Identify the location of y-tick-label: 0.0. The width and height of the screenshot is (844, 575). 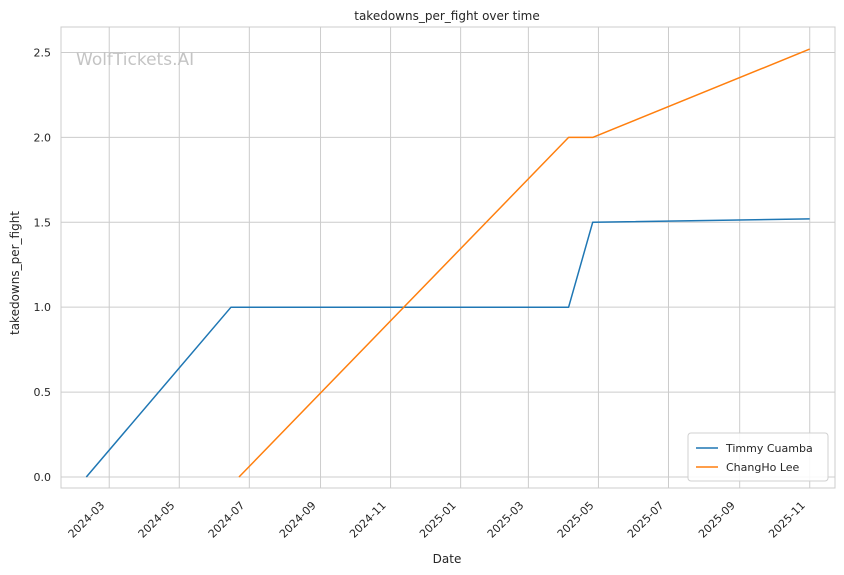
(43, 477).